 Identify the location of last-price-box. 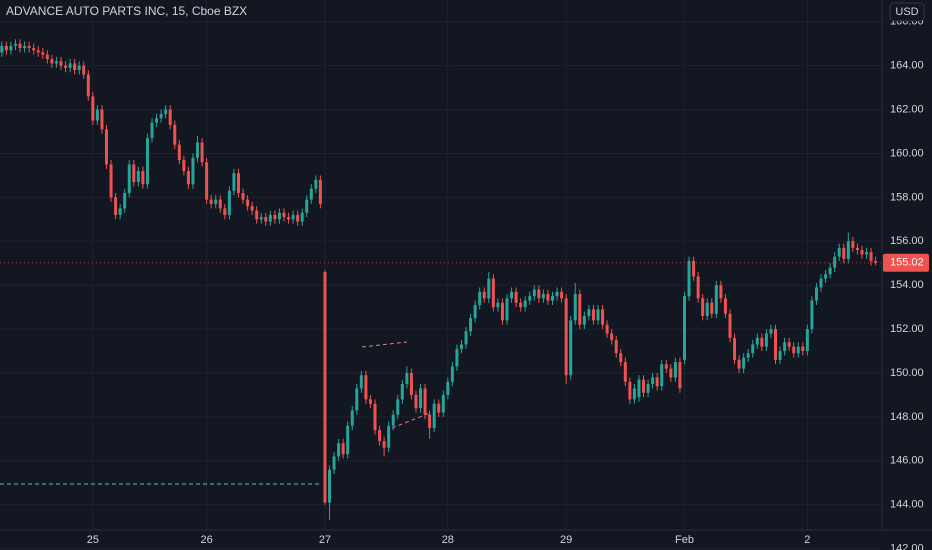
(906, 262).